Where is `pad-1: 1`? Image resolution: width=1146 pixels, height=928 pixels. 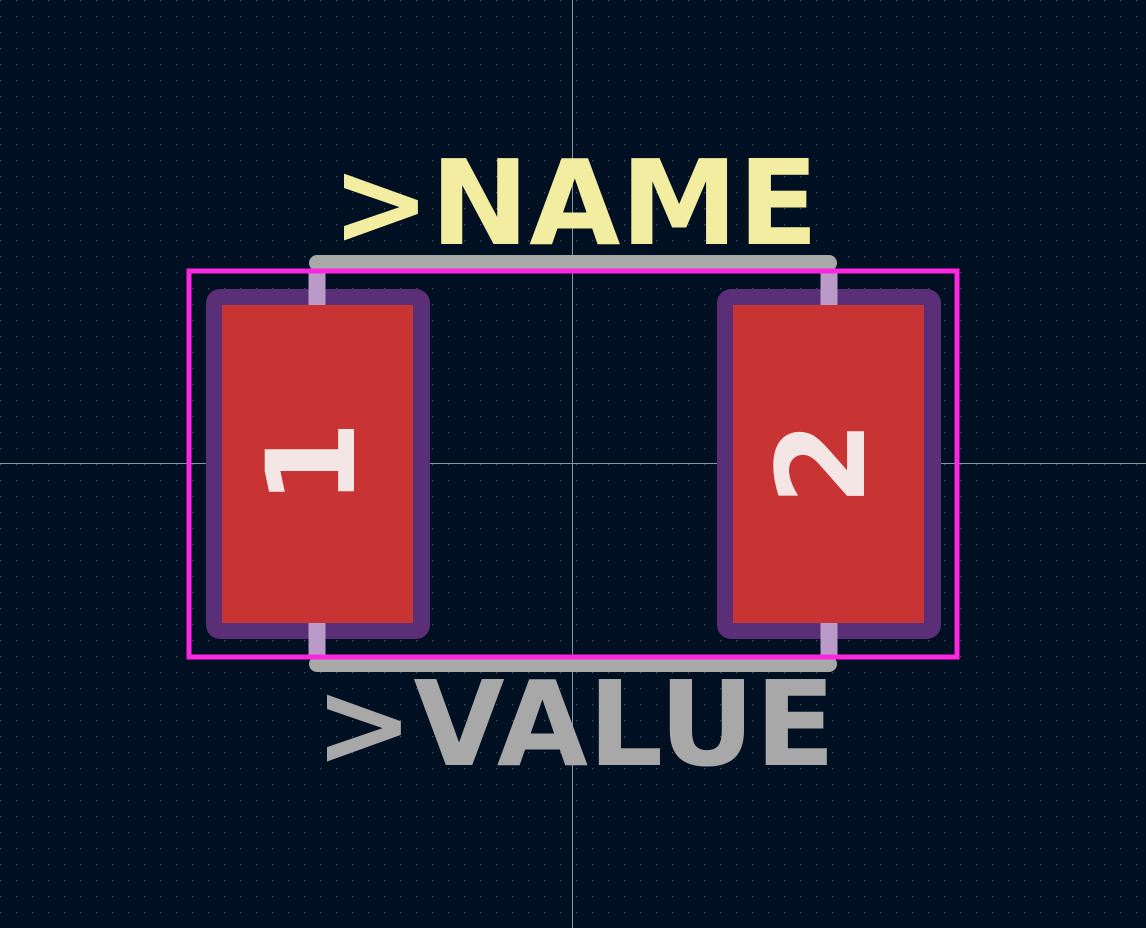
pad-1: 1 is located at coordinates (318, 464).